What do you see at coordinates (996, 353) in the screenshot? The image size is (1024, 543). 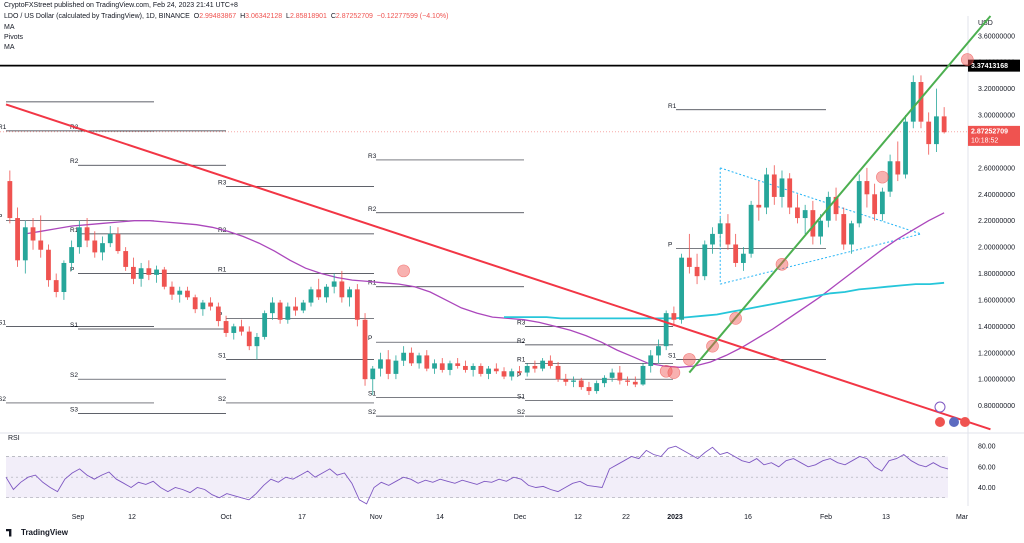 I see `price-axis-label: 1.20000000` at bounding box center [996, 353].